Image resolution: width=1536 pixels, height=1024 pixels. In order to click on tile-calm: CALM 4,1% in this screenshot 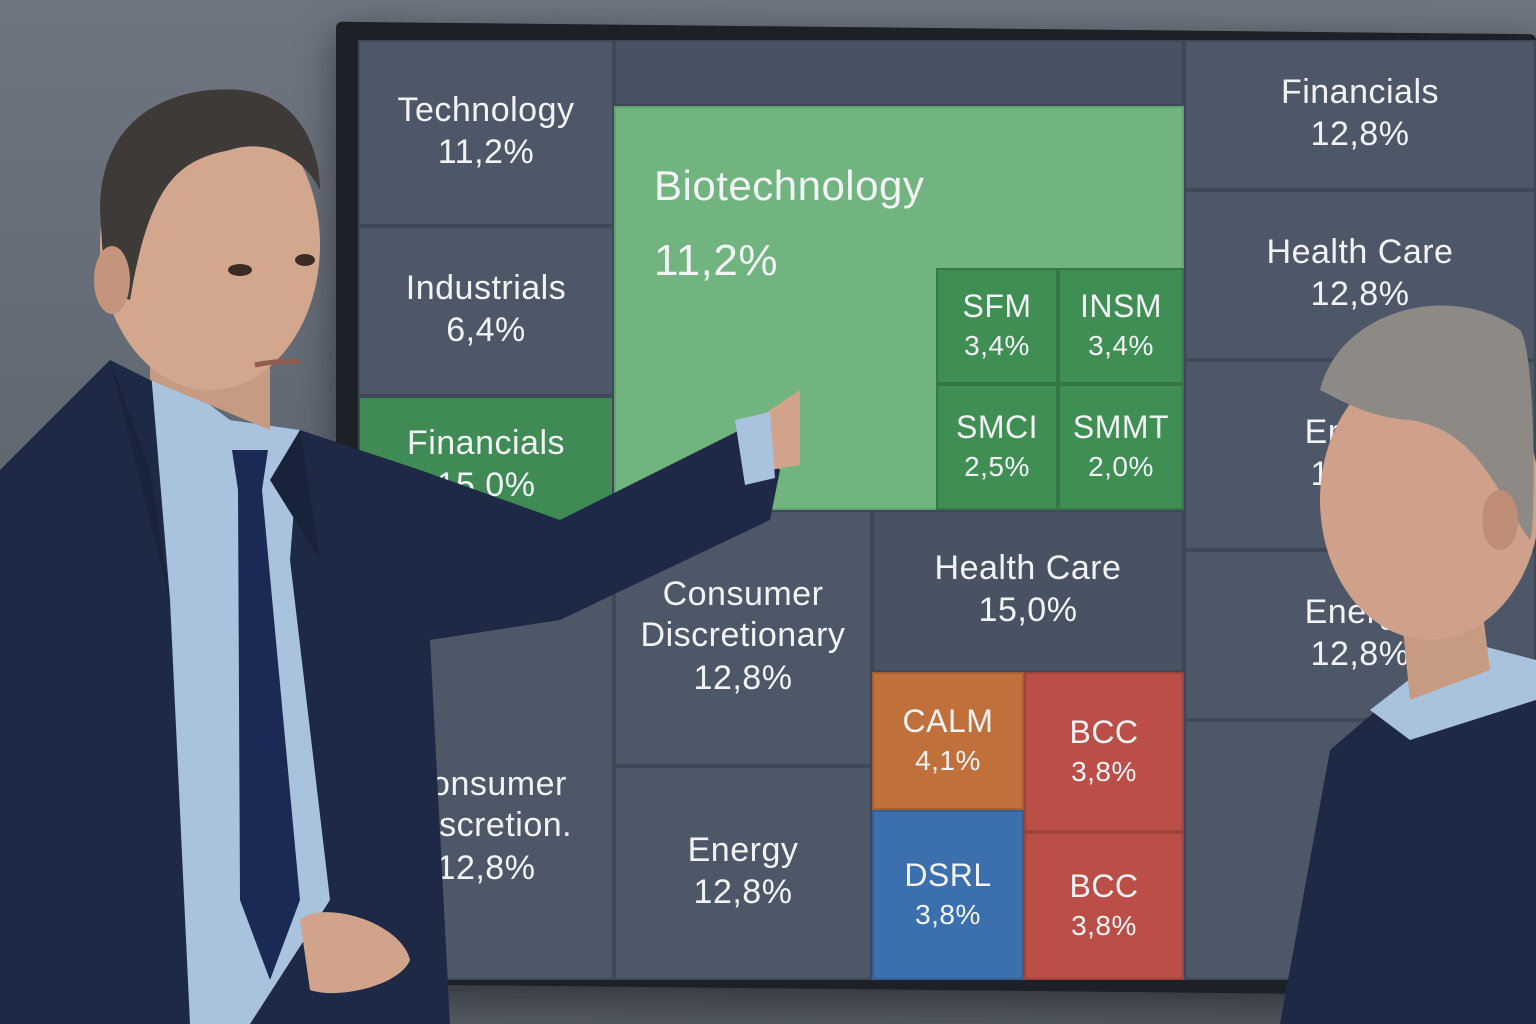, I will do `click(948, 741)`.